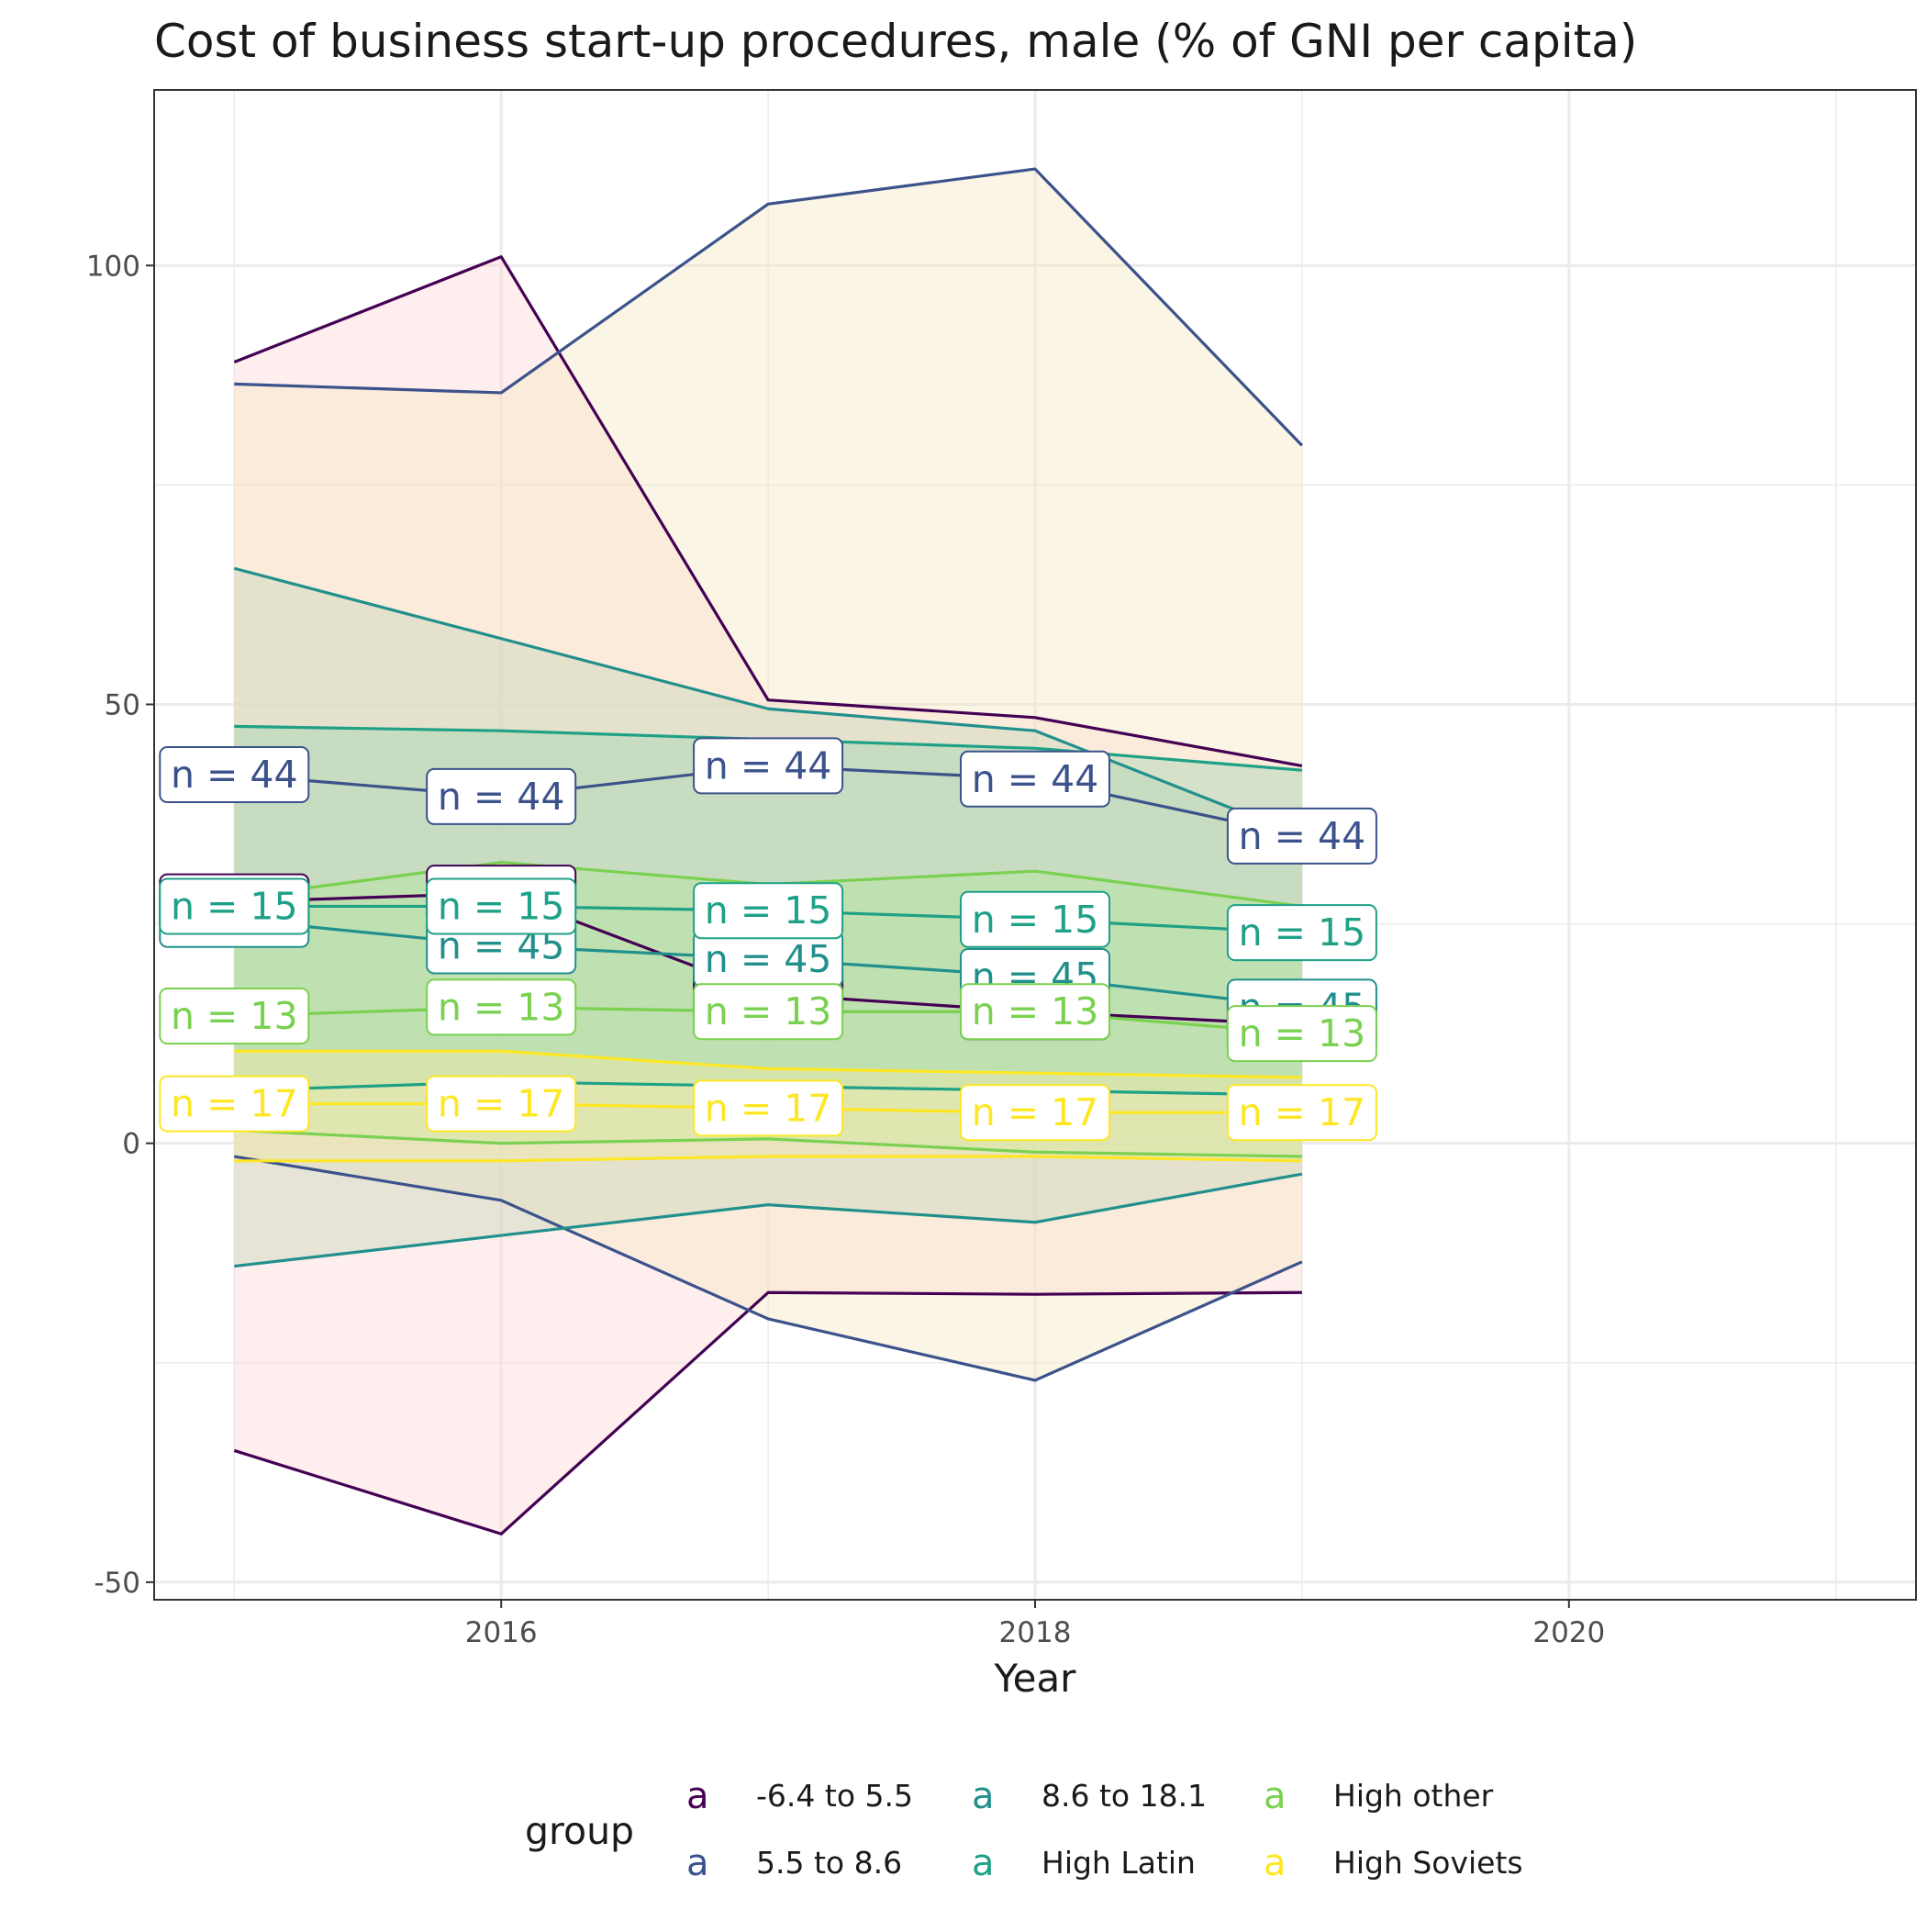 The width and height of the screenshot is (1927, 1932). Describe the element at coordinates (131, 1144) in the screenshot. I see `y-tick-label: 0` at that location.